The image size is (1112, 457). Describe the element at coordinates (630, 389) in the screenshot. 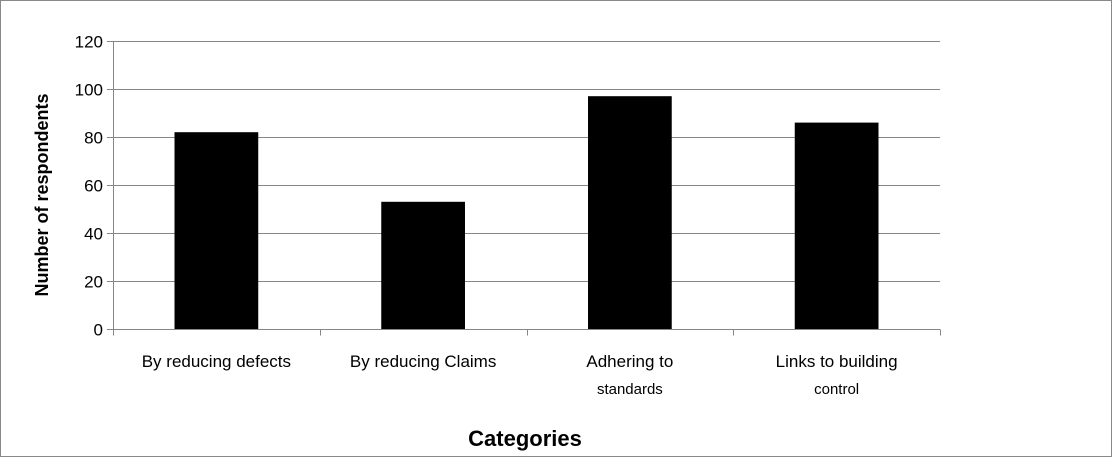

I see `x-tick-label-3-line-2: standards` at that location.